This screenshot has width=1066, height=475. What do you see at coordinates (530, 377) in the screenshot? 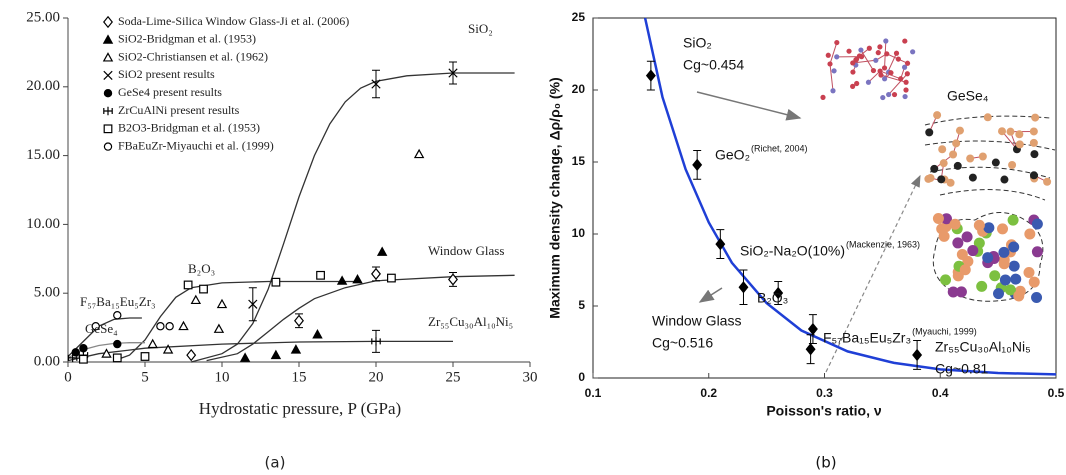
I see `x-tick-label: 30` at bounding box center [530, 377].